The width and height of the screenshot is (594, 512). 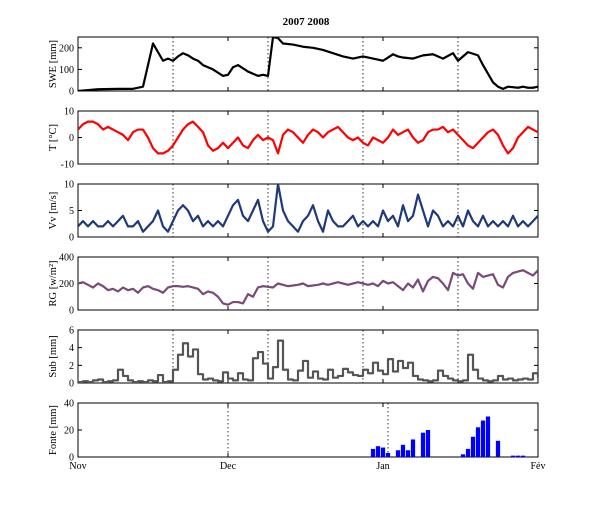 What do you see at coordinates (71, 331) in the screenshot?
I see `y-tick-label: 6` at bounding box center [71, 331].